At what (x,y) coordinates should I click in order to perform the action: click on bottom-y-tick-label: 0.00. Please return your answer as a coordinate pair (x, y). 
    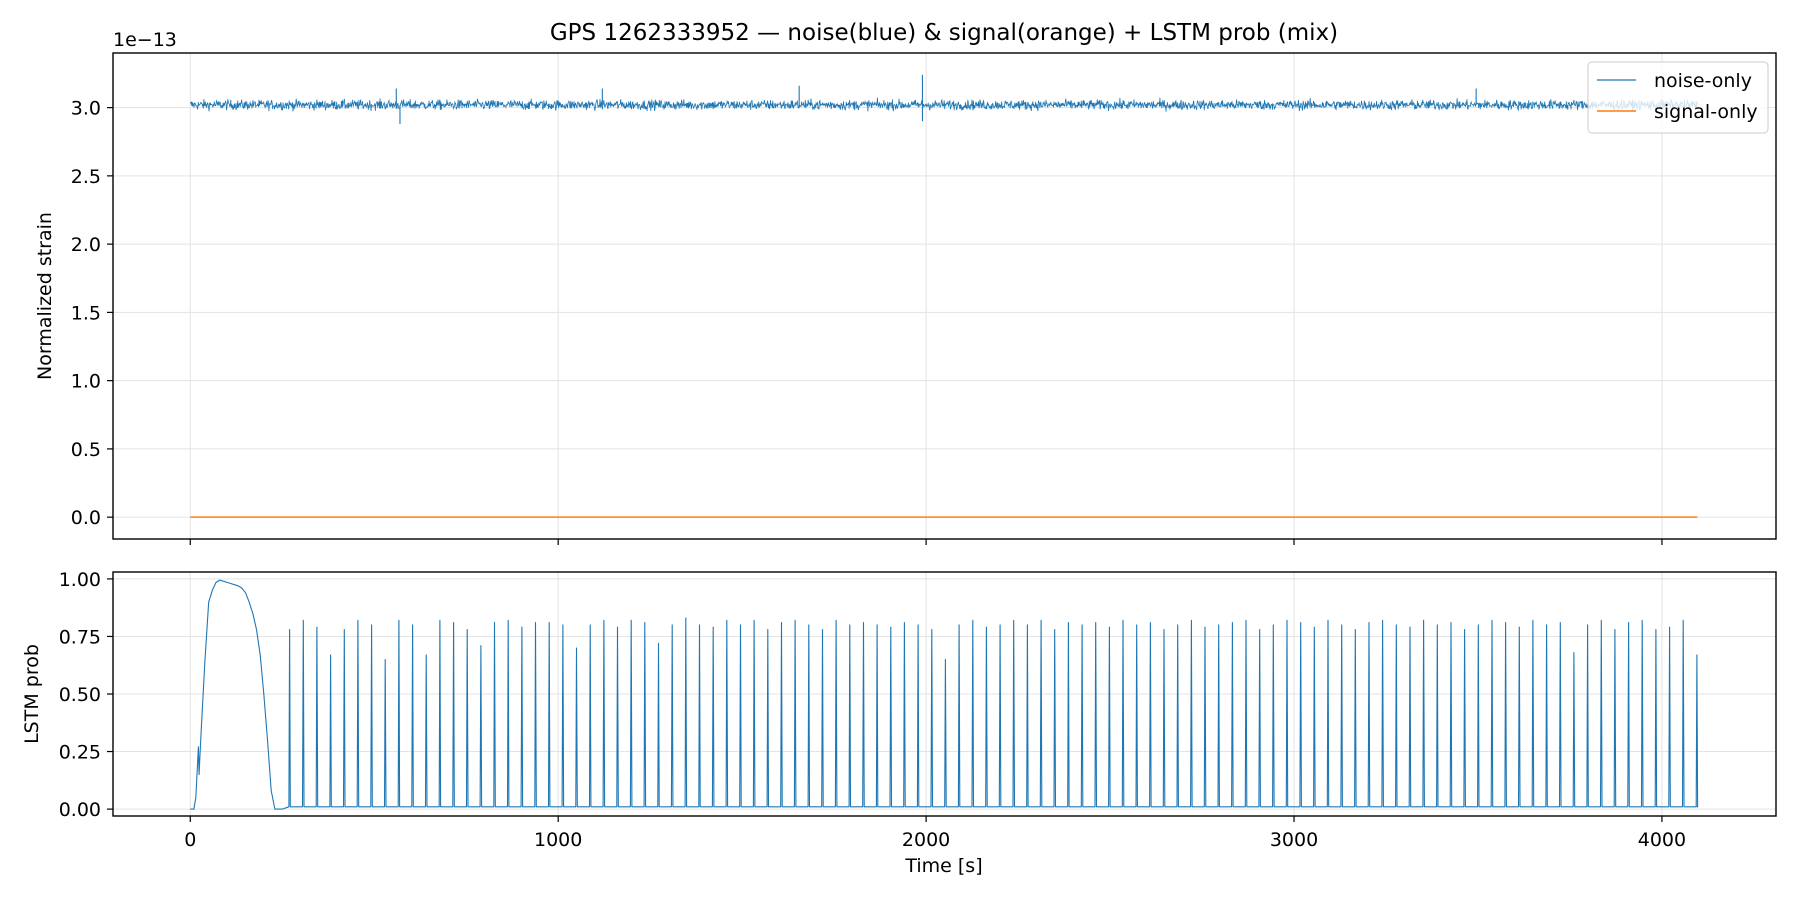
    Looking at the image, I should click on (80, 810).